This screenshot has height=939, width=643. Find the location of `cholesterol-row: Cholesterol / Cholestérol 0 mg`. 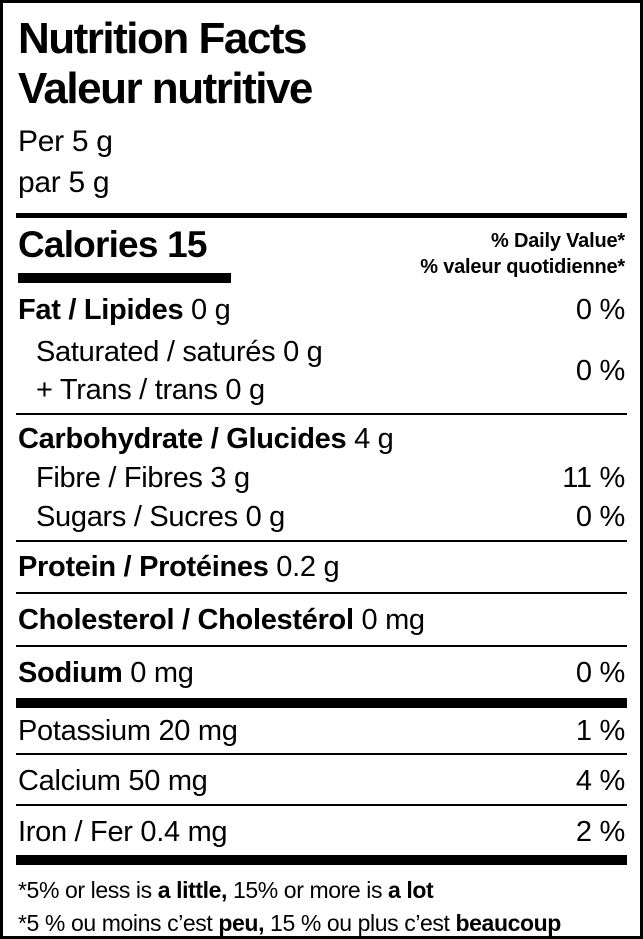

cholesterol-row: Cholesterol / Cholestérol 0 mg is located at coordinates (321, 620).